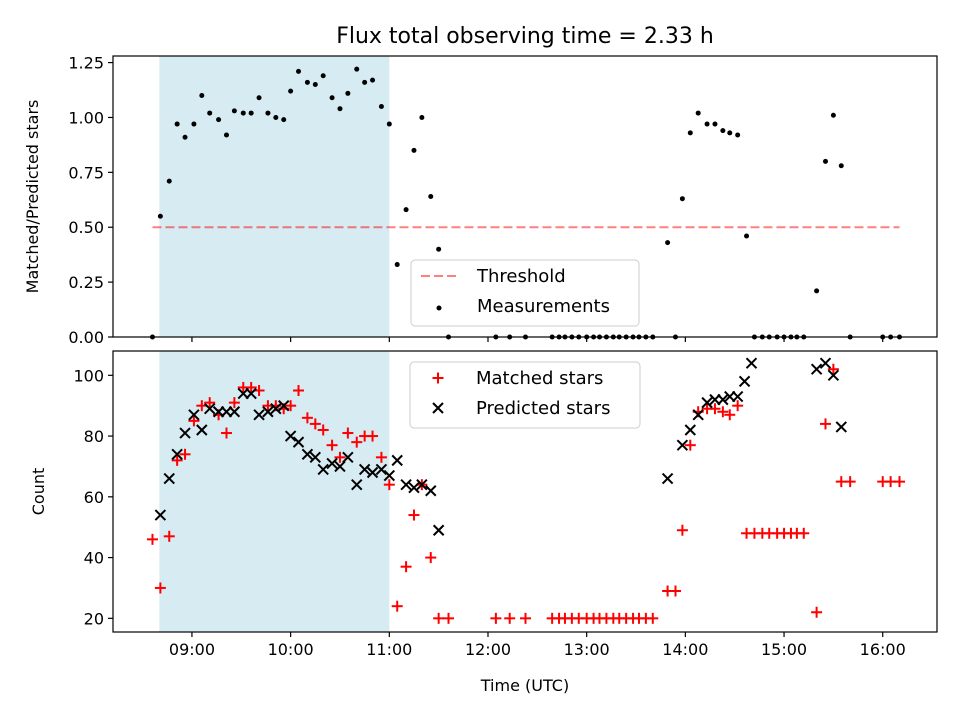 This screenshot has height=720, width=960. What do you see at coordinates (784, 649) in the screenshot?
I see `x-tick-label: 15:00` at bounding box center [784, 649].